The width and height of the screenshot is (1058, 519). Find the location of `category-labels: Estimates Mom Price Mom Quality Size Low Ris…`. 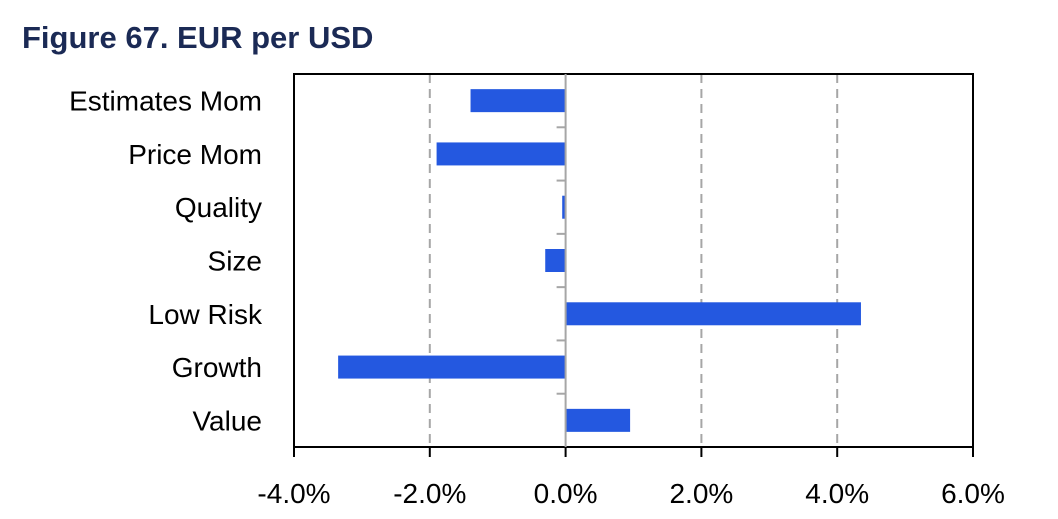

category-labels: Estimates Mom Price Mom Quality Size Low Ris… is located at coordinates (166, 261).